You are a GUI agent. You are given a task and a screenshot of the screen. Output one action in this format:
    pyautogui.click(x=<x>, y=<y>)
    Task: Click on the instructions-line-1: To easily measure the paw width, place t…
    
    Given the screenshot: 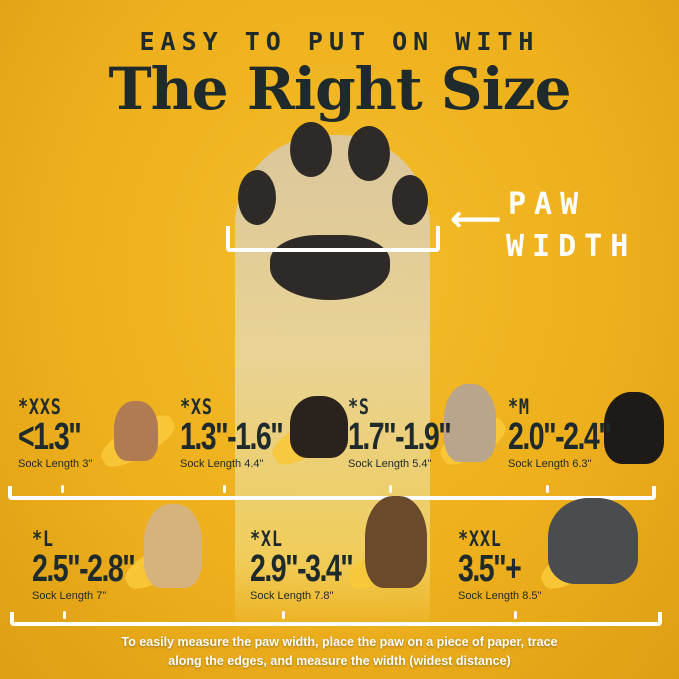 What is the action you would take?
    pyautogui.click(x=339, y=642)
    